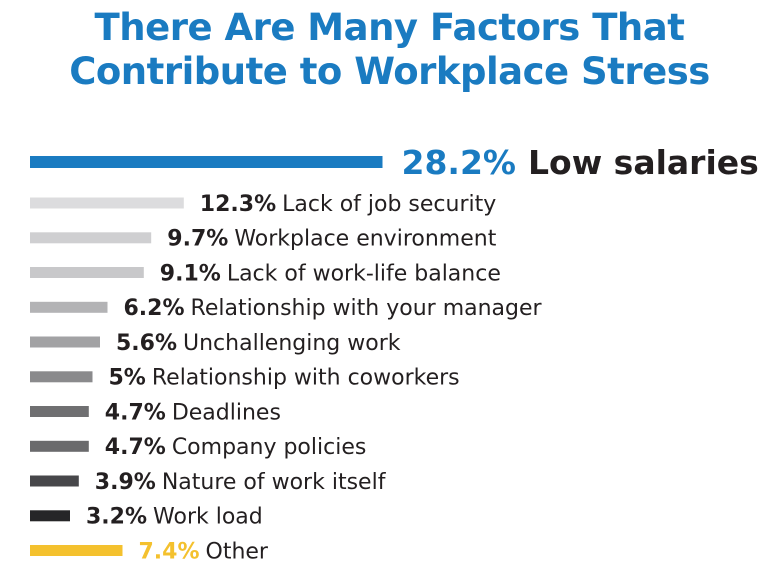 The image size is (779, 571). What do you see at coordinates (169, 551) in the screenshot?
I see `value-label-other: 7.4%` at bounding box center [169, 551].